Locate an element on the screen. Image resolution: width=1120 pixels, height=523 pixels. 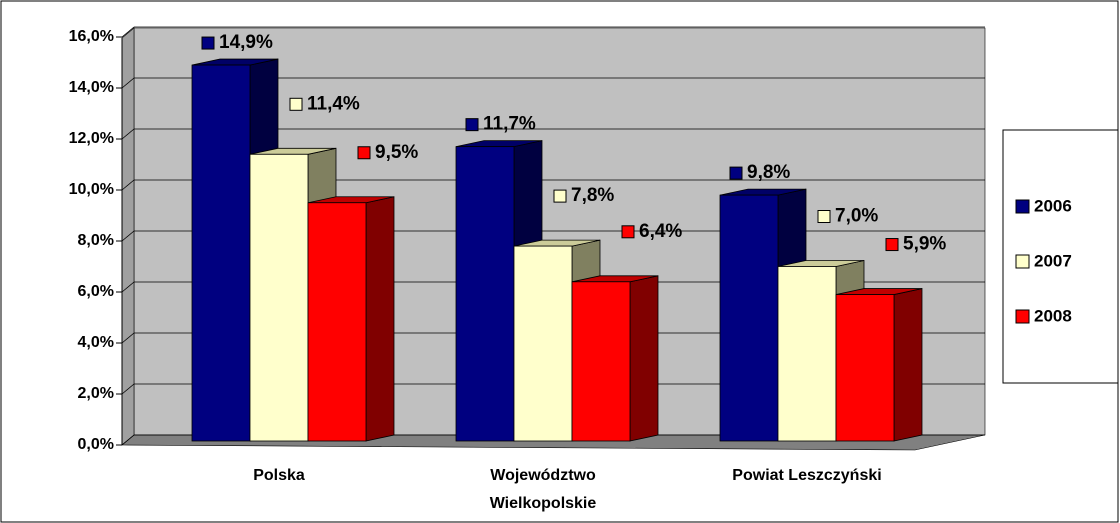
x-tick-label: Polska is located at coordinates (279, 475).